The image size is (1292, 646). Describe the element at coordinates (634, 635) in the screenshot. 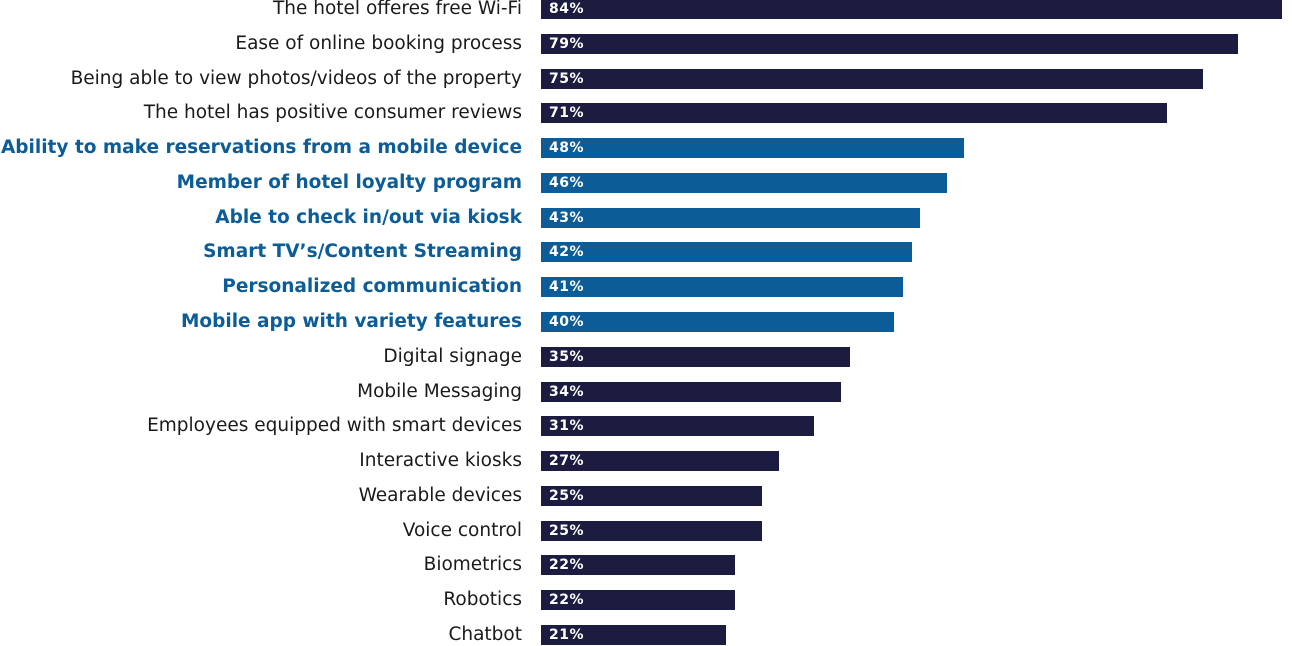

I see `bar: 21%` at that location.